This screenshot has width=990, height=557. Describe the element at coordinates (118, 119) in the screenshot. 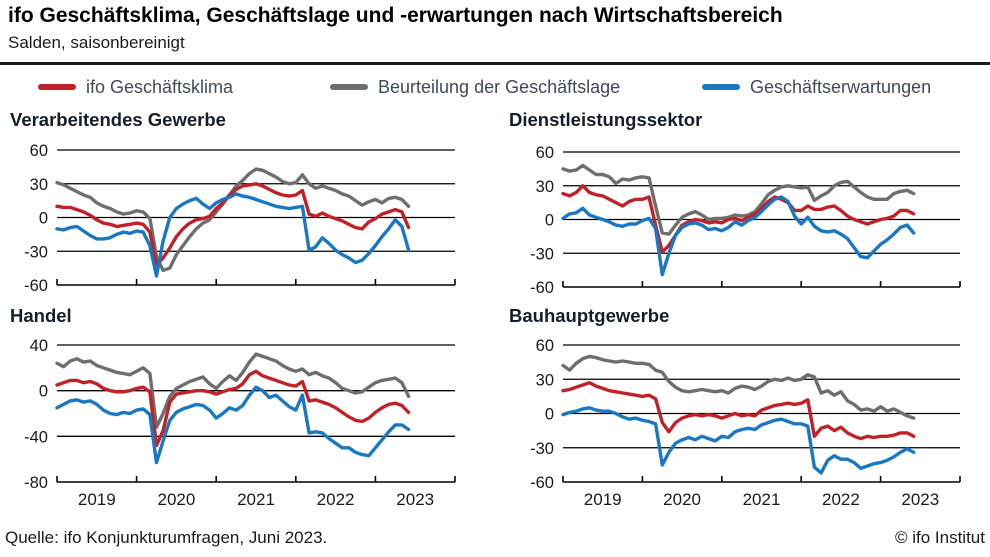

I see `panel-title-verarbeitendes-gewerbe: Verarbeitendes Gewerbe` at that location.